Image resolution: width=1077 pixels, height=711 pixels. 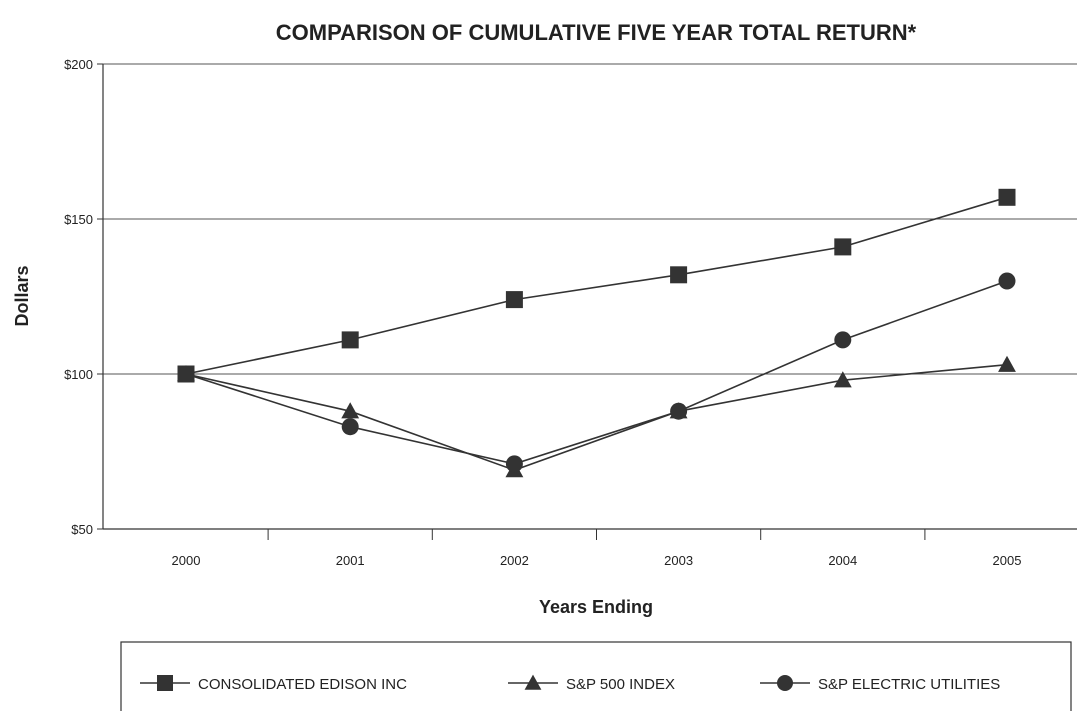 What do you see at coordinates (785, 683) in the screenshot?
I see `legend-marker-circle` at bounding box center [785, 683].